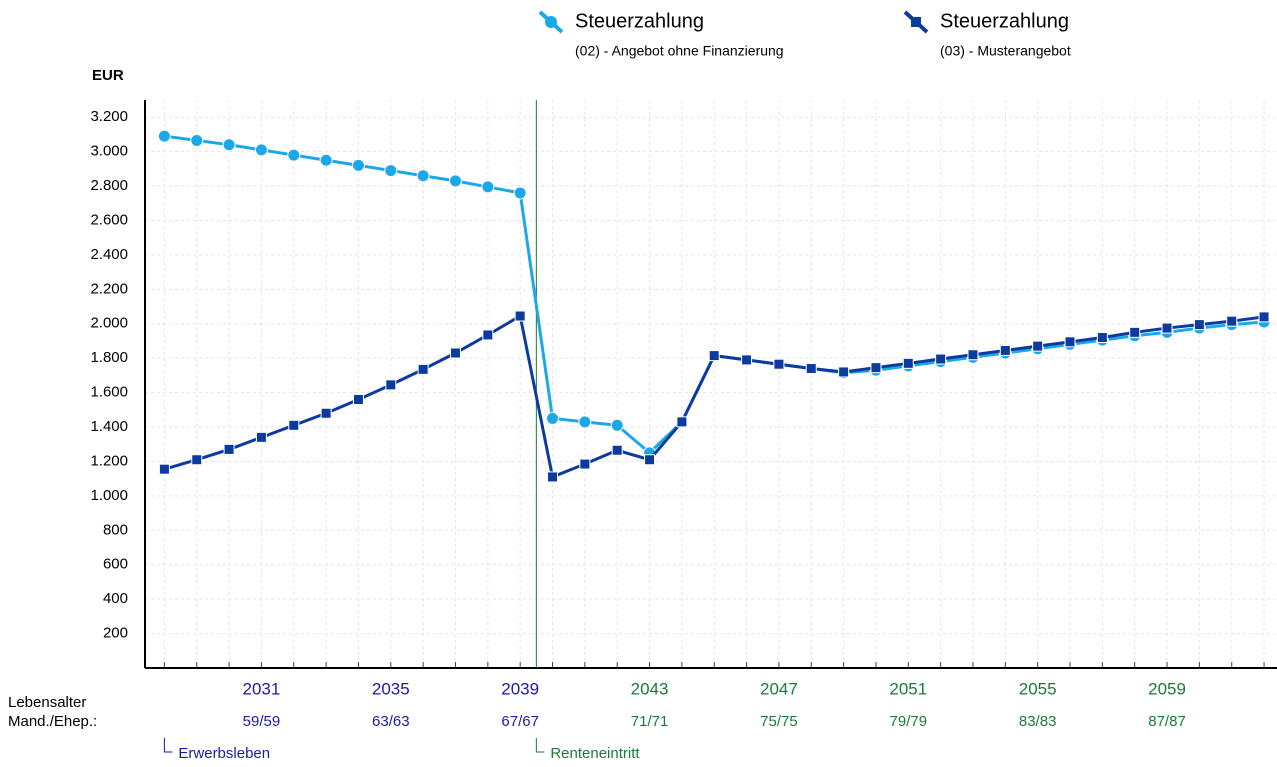 This screenshot has height=767, width=1277. Describe the element at coordinates (109, 426) in the screenshot. I see `y-tick-label: 1.400` at that location.